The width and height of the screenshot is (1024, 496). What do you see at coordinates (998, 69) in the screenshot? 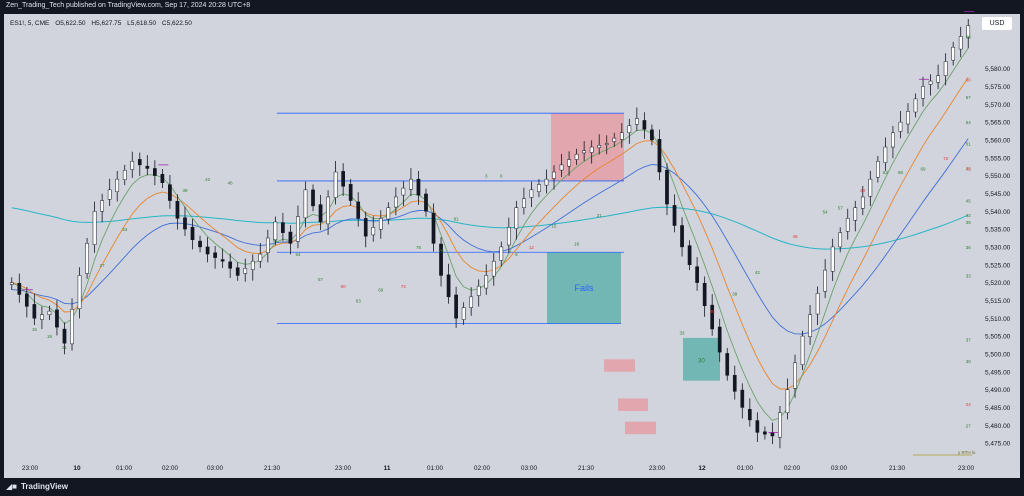
I see `y-tick-label: 5,580.00` at bounding box center [998, 69].